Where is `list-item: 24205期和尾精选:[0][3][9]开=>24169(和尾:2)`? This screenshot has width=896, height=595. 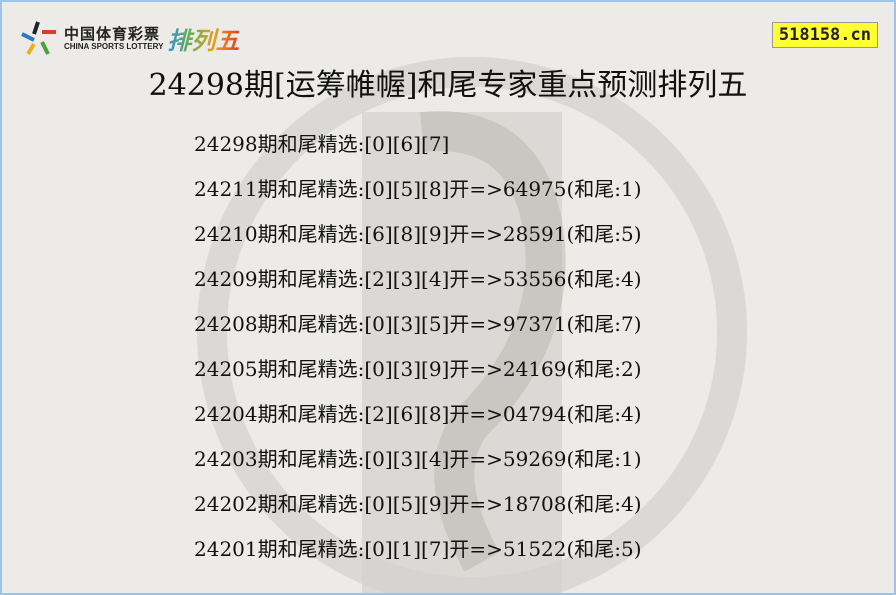
list-item: 24205期和尾精选:[0][3][9]开=>24169(和尾:2) is located at coordinates (418, 369).